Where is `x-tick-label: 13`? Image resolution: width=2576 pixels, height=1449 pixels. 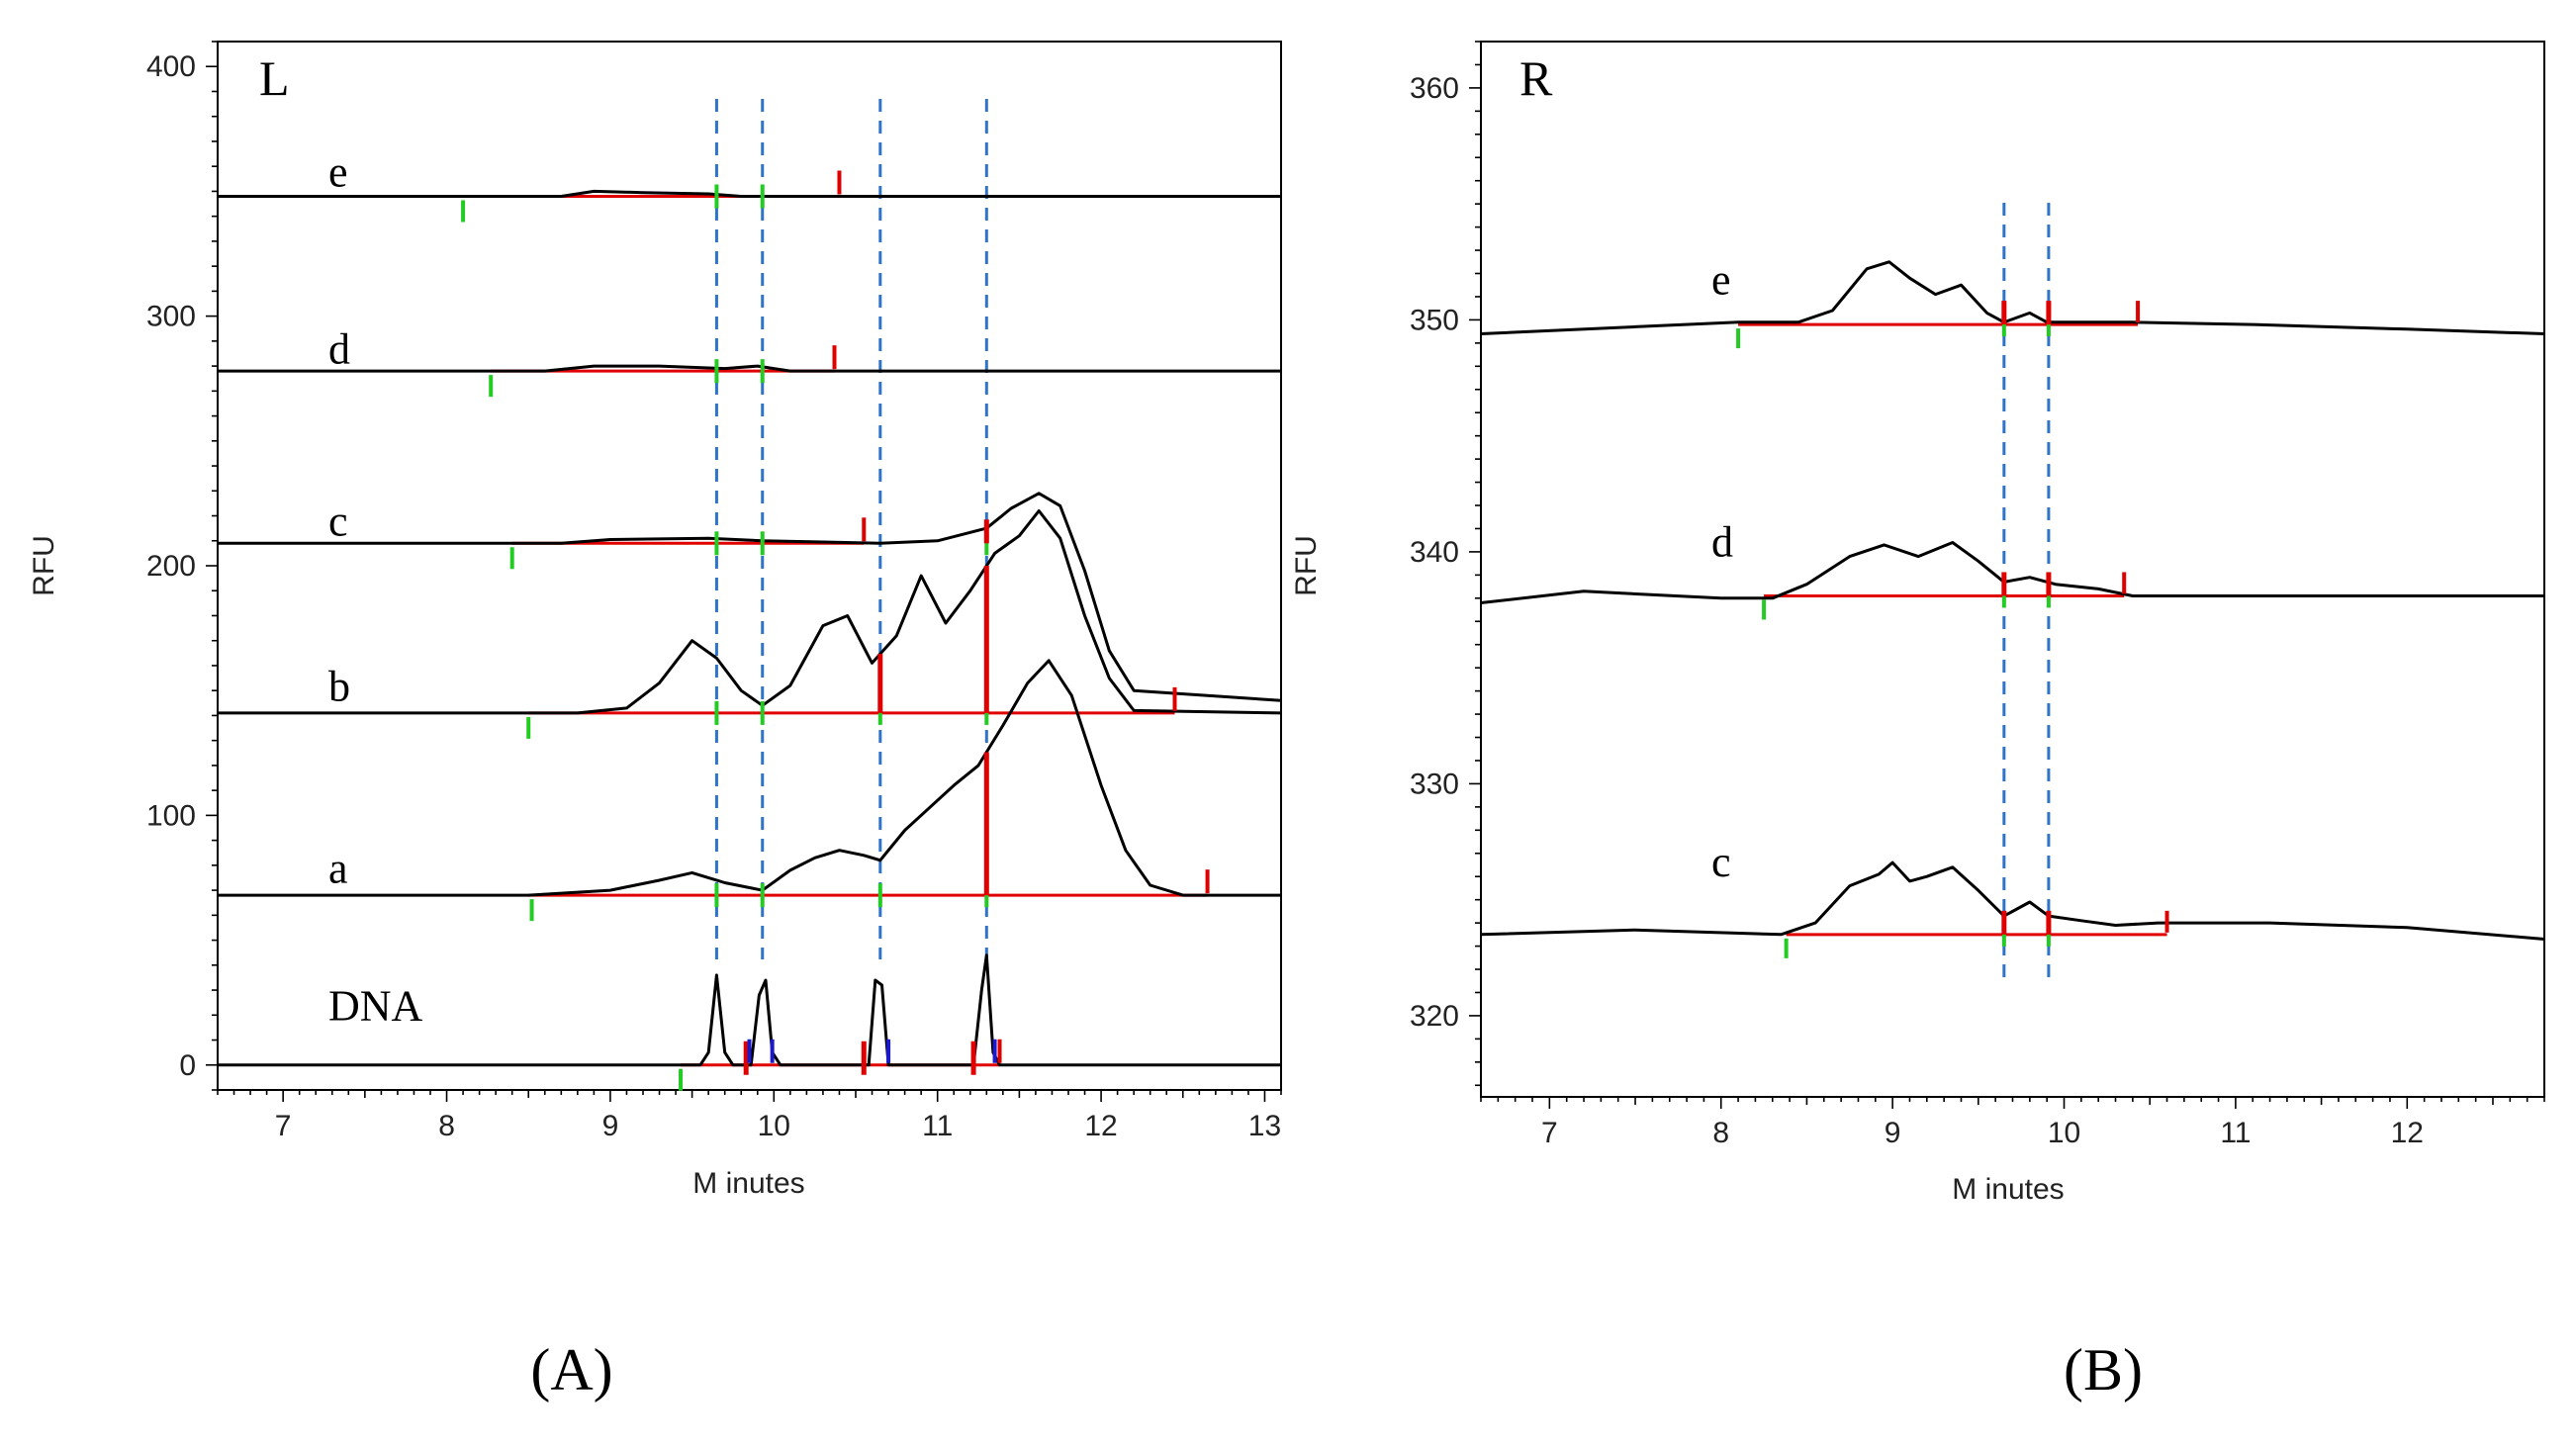
x-tick-label: 13 is located at coordinates (1264, 1126).